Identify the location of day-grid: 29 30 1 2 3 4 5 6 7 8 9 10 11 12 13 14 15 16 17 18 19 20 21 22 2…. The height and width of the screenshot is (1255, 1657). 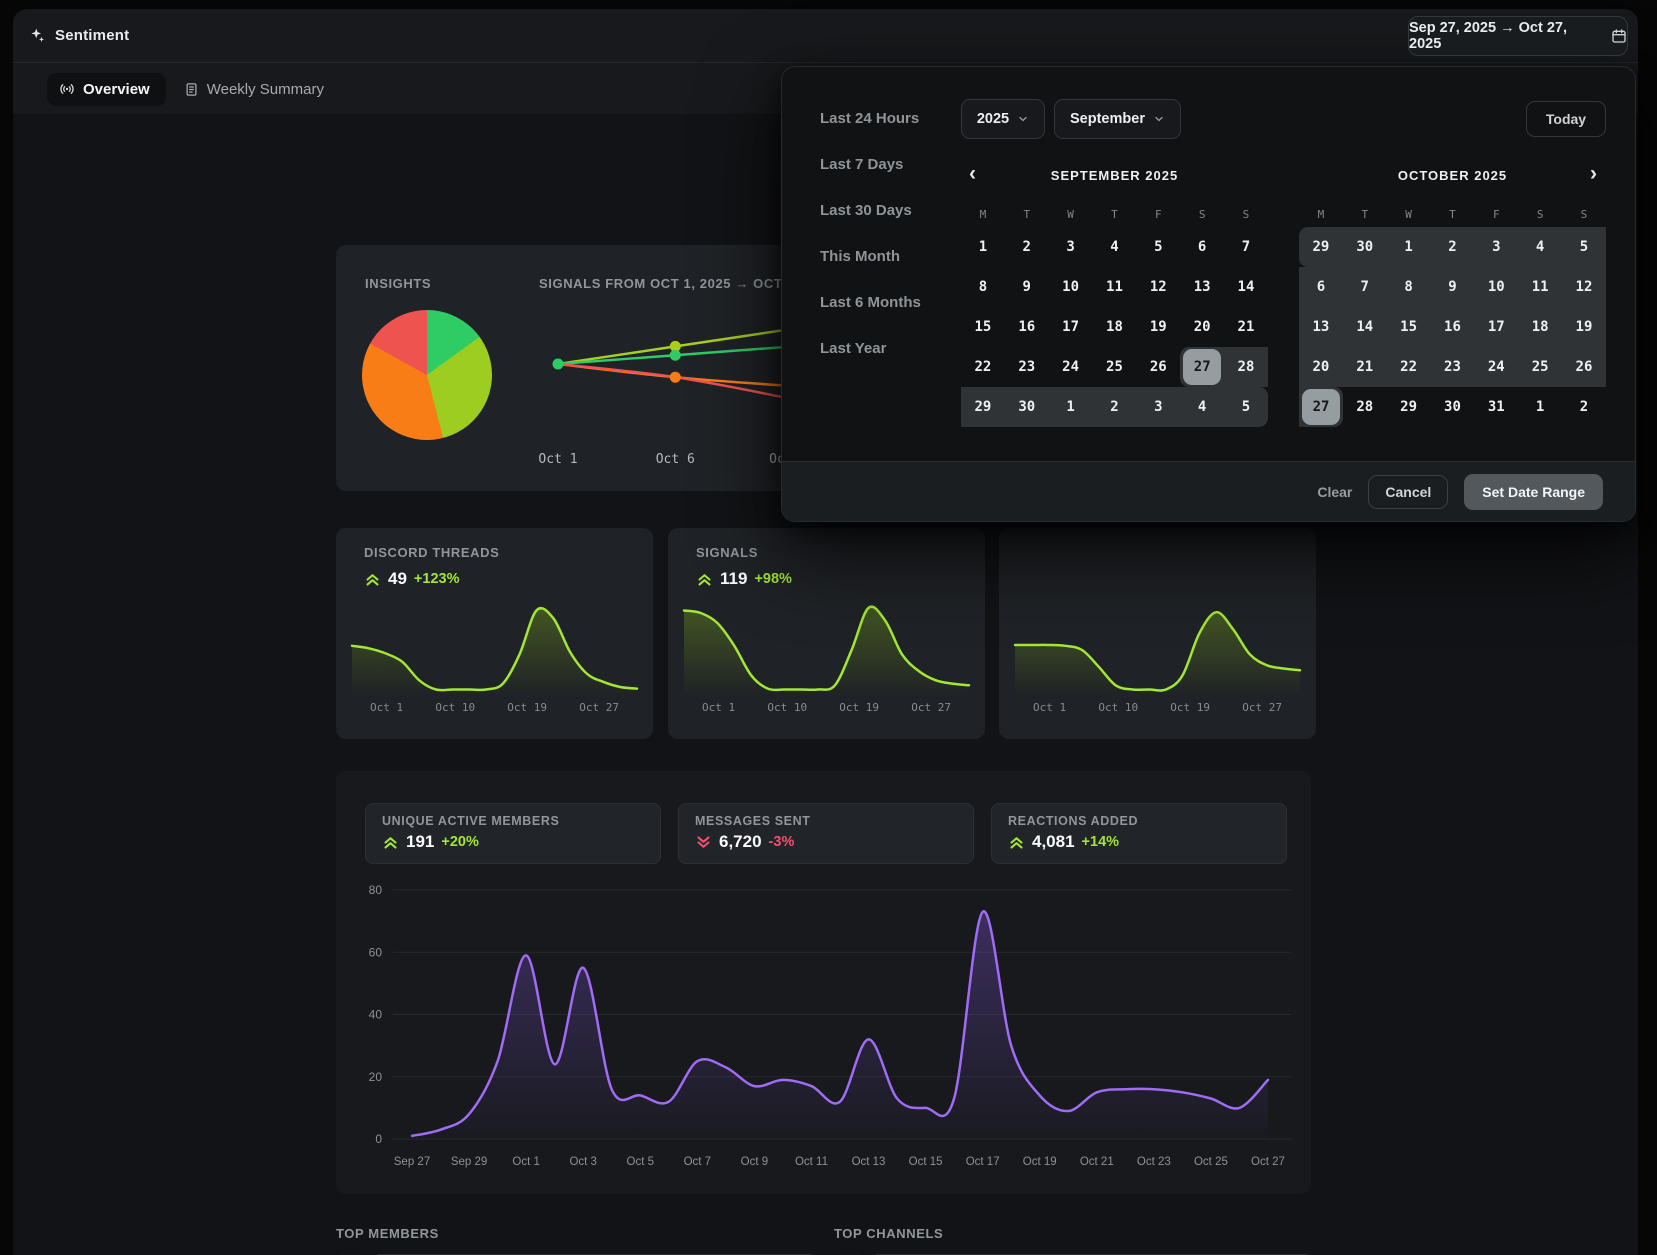
(1452, 327).